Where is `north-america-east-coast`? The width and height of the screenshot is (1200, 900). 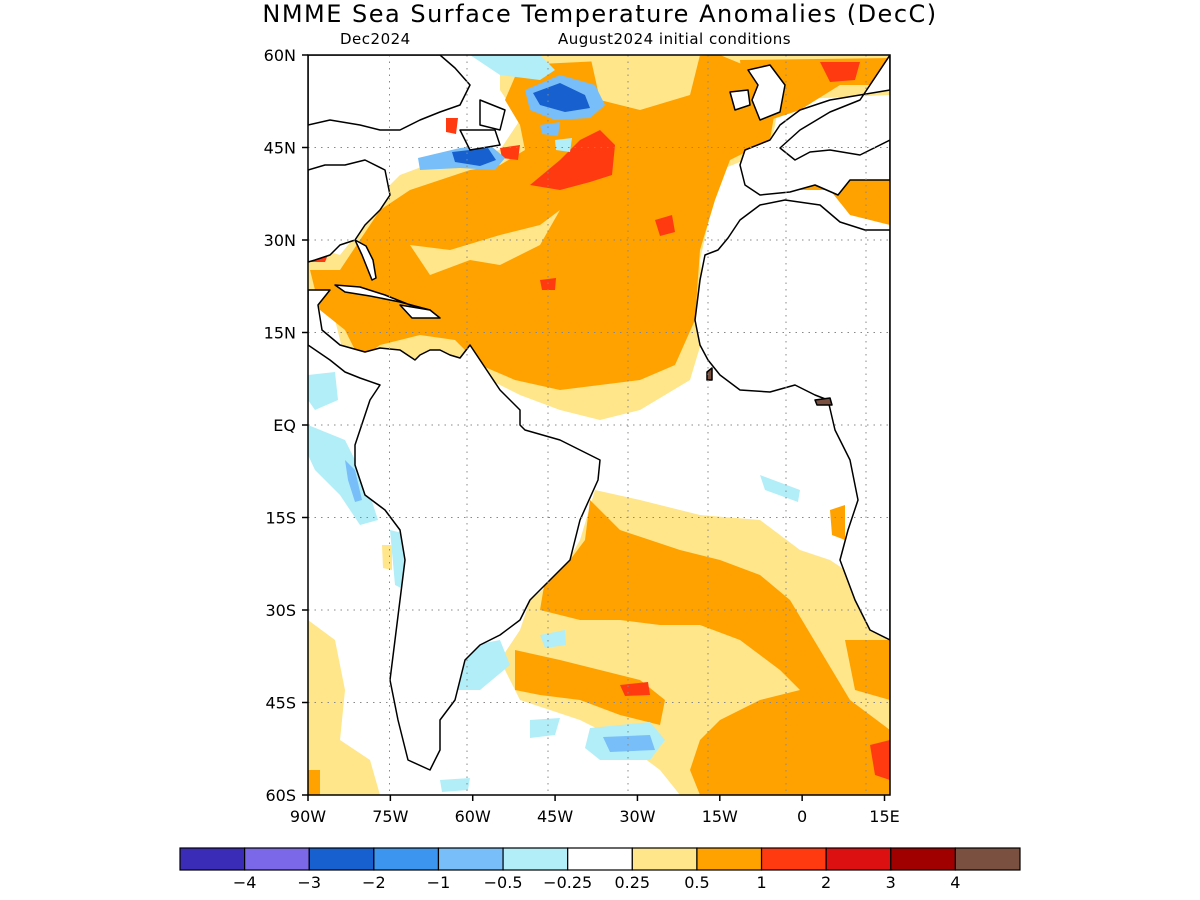 north-america-east-coast is located at coordinates (349, 211).